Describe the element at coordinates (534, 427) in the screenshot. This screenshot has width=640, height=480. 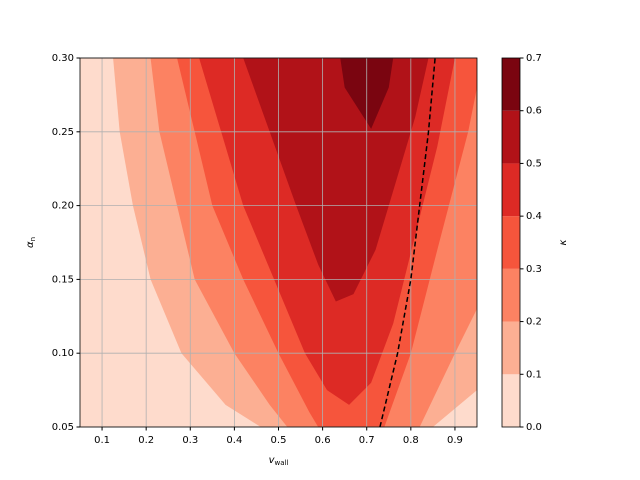
I see `colorbar-tick-label: 0.0` at that location.